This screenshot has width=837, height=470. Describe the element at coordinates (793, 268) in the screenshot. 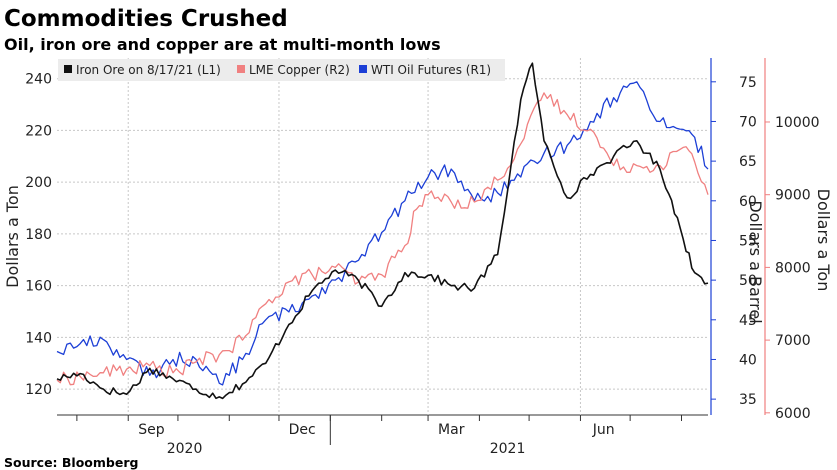

I see `y-right2-tick-label: 8000` at that location.